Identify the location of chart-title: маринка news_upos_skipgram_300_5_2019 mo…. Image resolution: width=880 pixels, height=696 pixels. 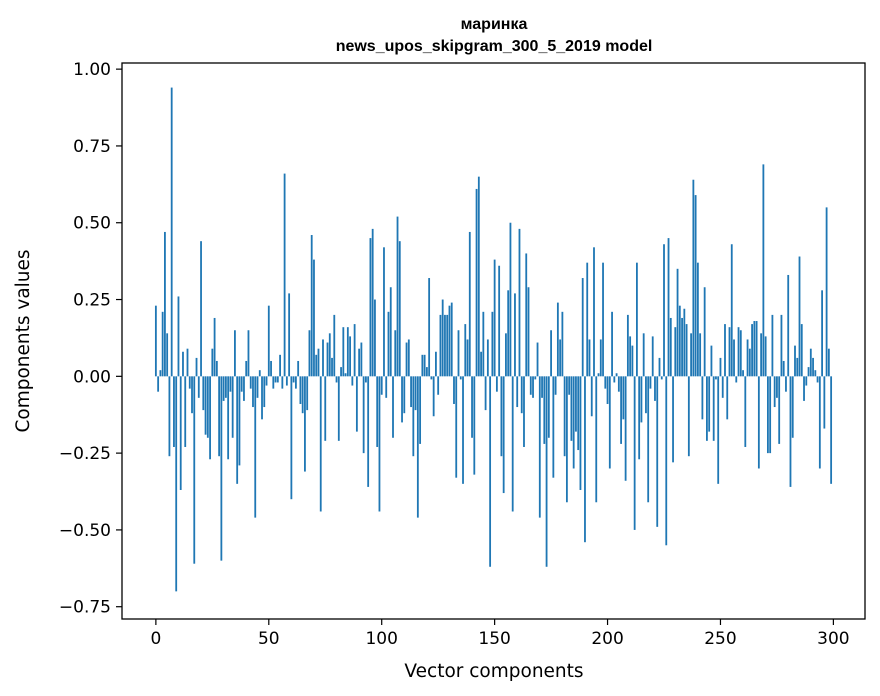
(494, 35).